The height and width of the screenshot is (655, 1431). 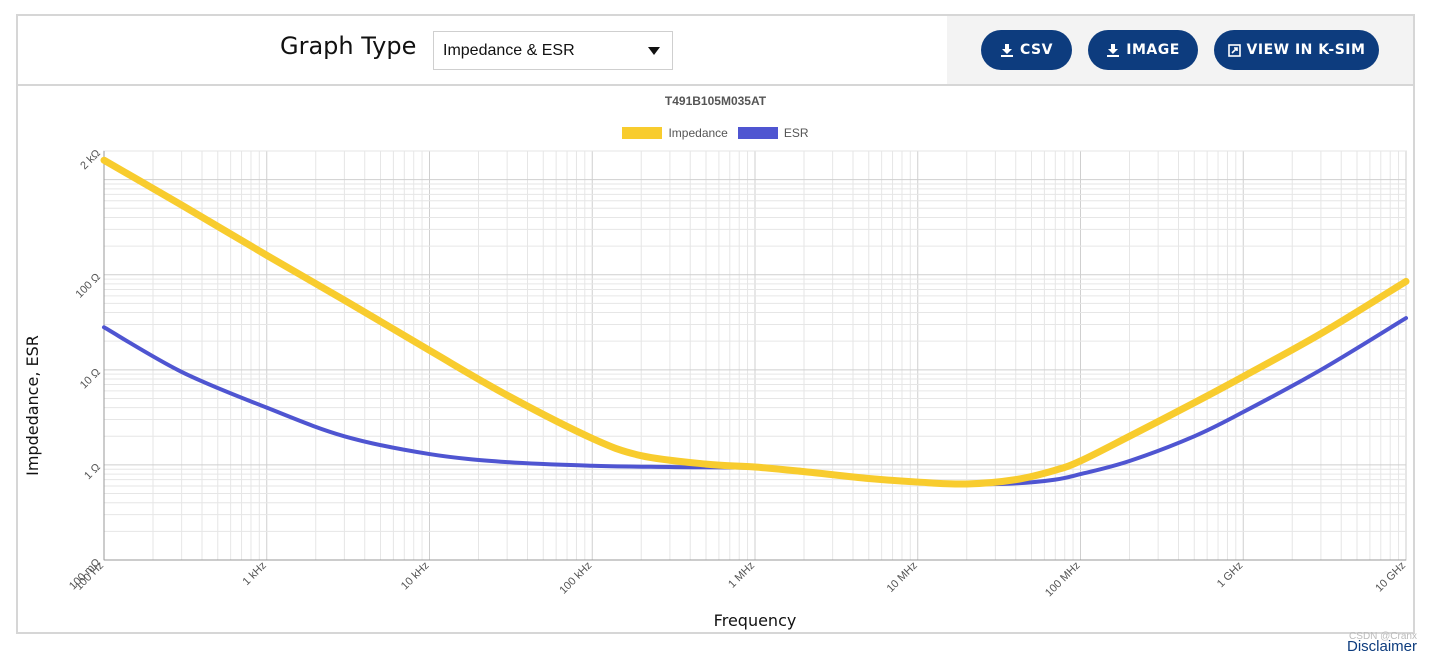 I want to click on graph-type-select: Impedance & ESR, so click(x=553, y=50).